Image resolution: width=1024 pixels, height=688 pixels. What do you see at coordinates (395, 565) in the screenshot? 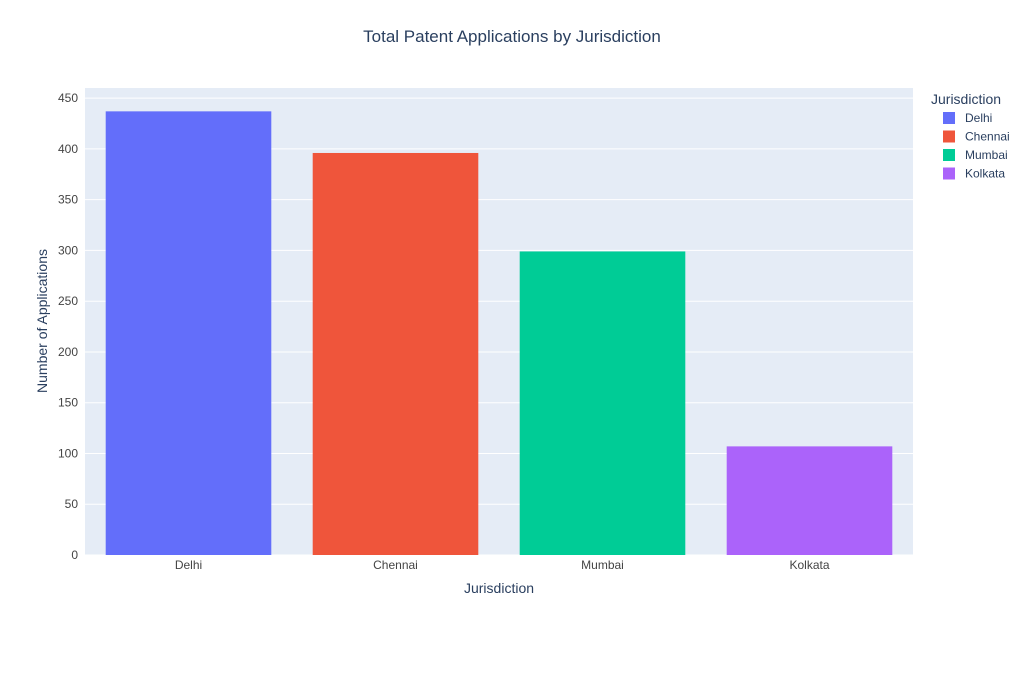
I see `x-tick-label: Chennai` at bounding box center [395, 565].